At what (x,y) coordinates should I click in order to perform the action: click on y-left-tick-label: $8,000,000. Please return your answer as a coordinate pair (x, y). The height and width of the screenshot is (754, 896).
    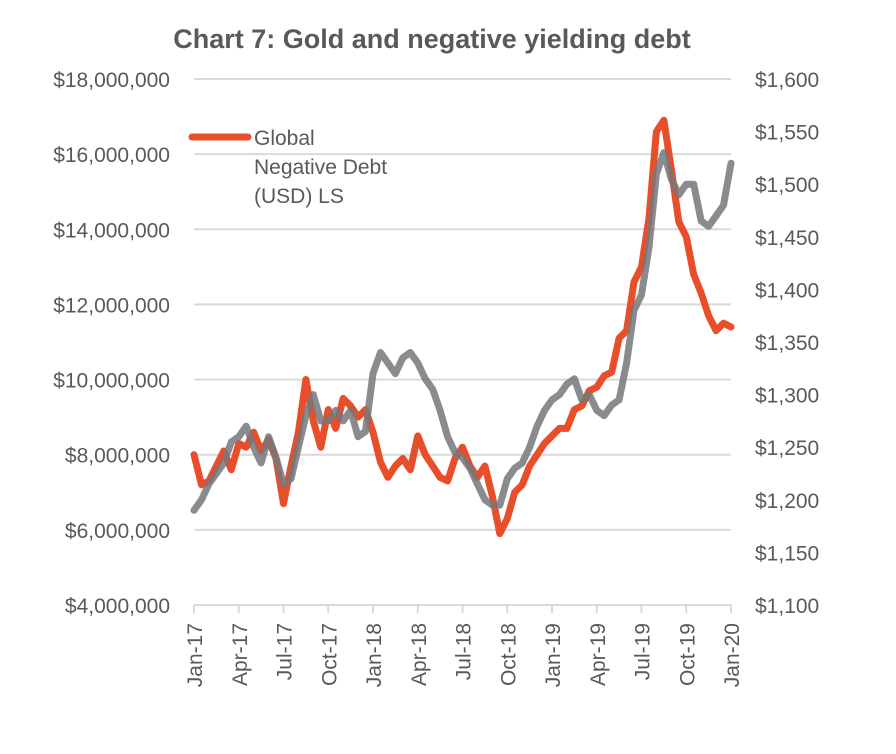
    Looking at the image, I should click on (117, 456).